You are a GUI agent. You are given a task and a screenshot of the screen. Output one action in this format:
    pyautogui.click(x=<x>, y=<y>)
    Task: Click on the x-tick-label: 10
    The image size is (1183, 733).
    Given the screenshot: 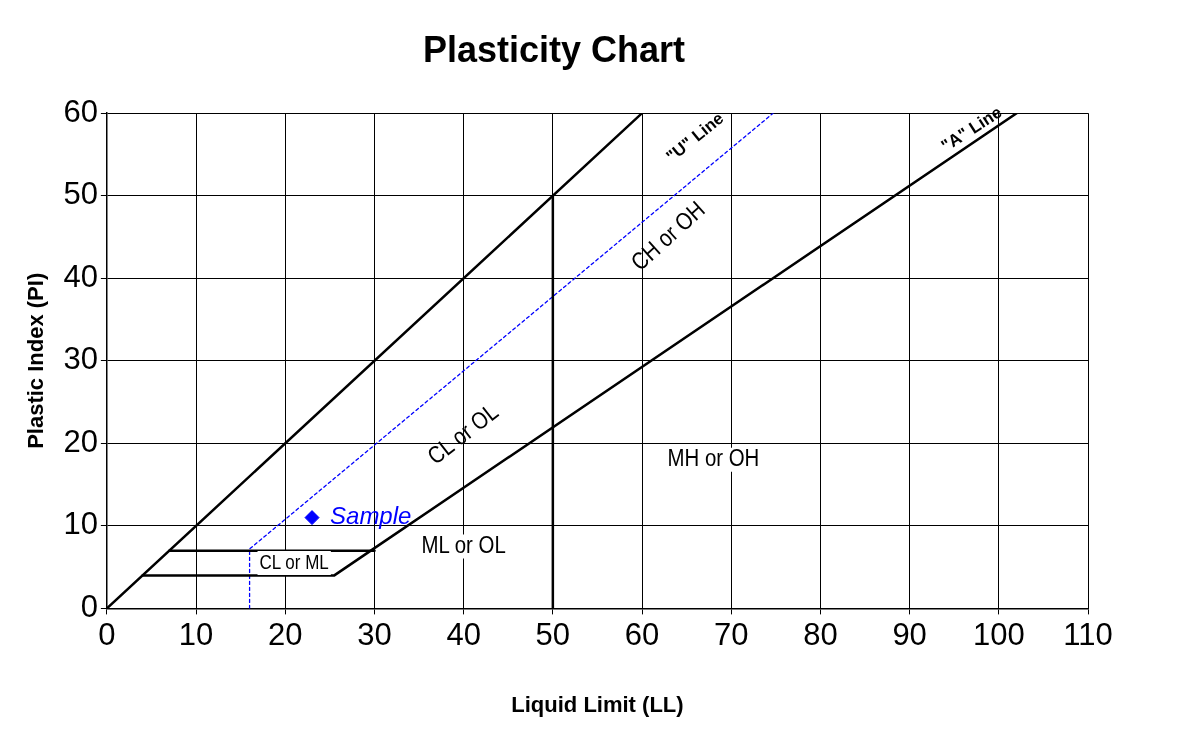 What is the action you would take?
    pyautogui.click(x=196, y=634)
    